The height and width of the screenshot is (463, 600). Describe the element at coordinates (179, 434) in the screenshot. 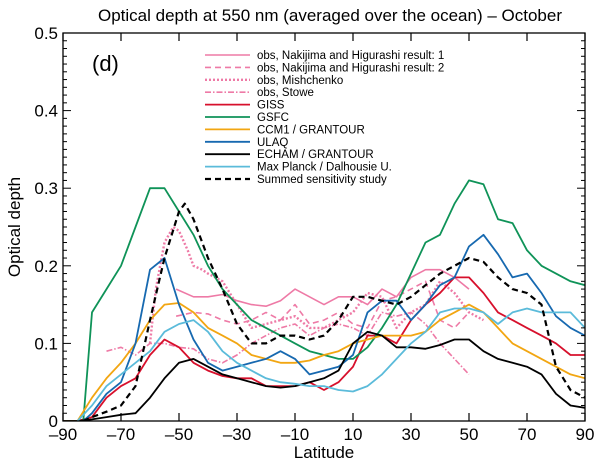

I see `x-tick-label: –50` at that location.